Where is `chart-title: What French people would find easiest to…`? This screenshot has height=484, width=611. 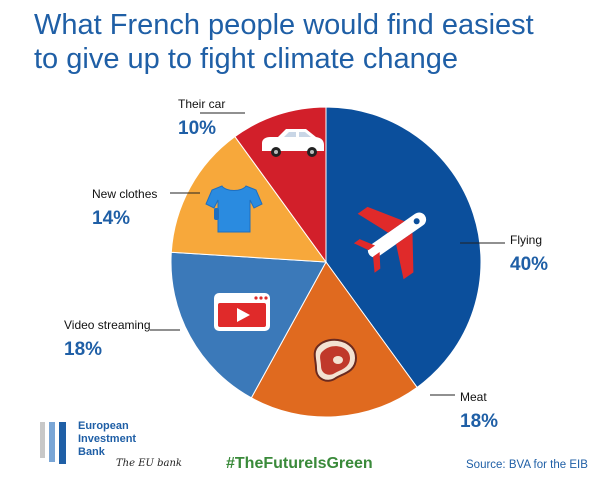
chart-title: What French people would find easiest to… is located at coordinates (316, 42).